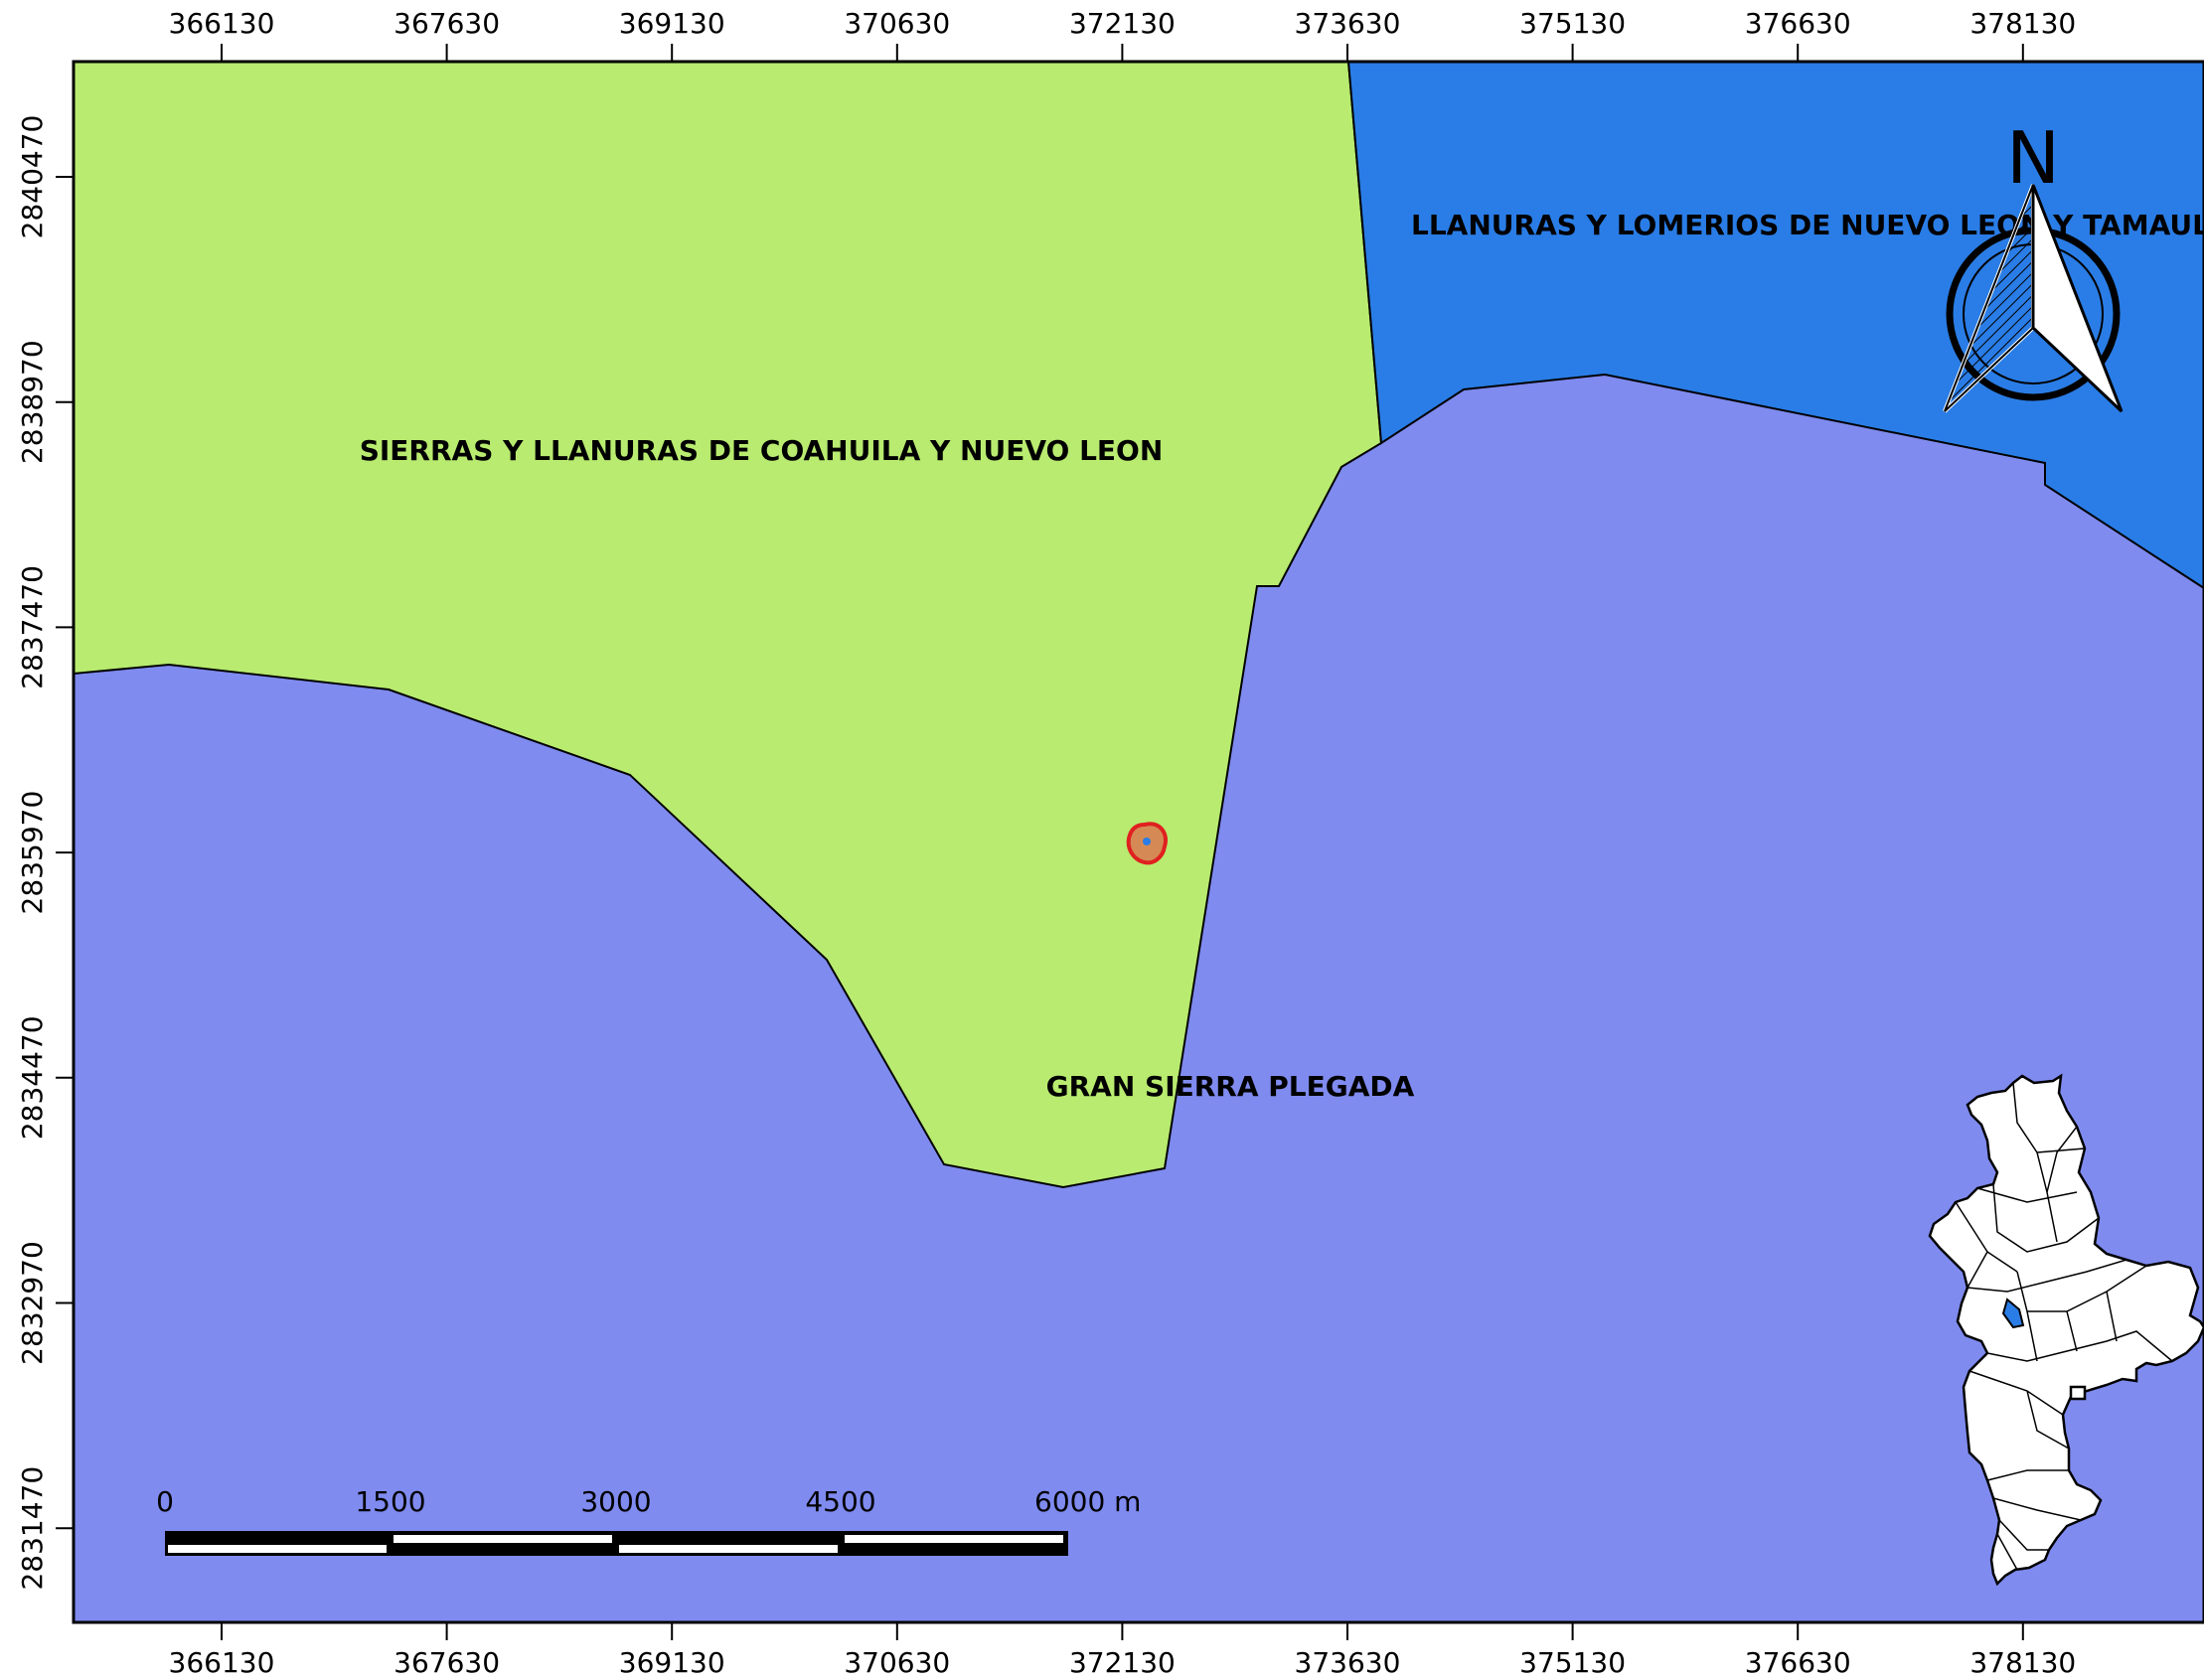  I want to click on scale-label-3000: 3000, so click(615, 1501).